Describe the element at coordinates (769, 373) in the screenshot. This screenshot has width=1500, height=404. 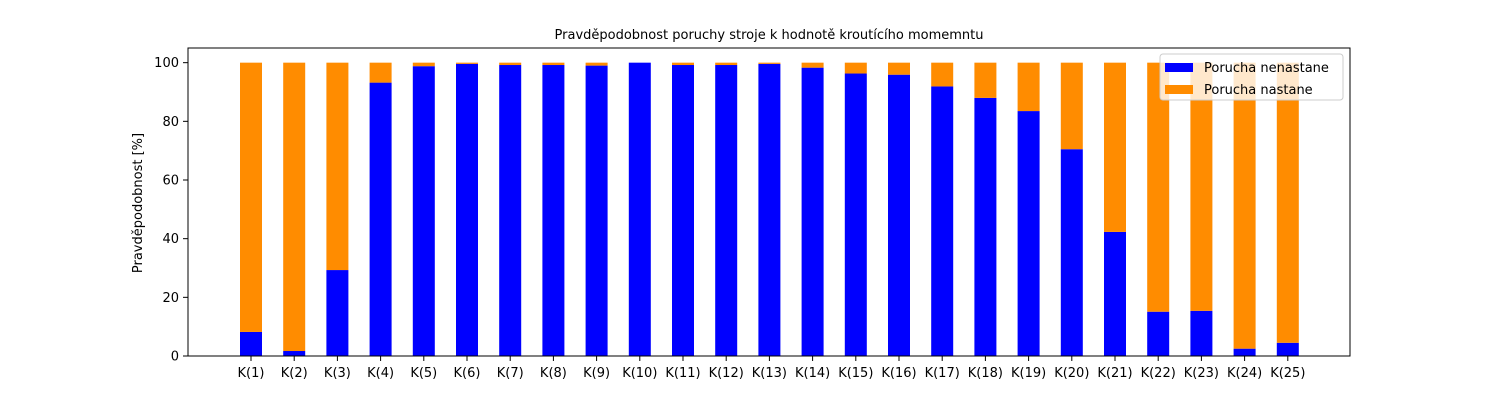
I see `x-tick-label: K(13)` at that location.